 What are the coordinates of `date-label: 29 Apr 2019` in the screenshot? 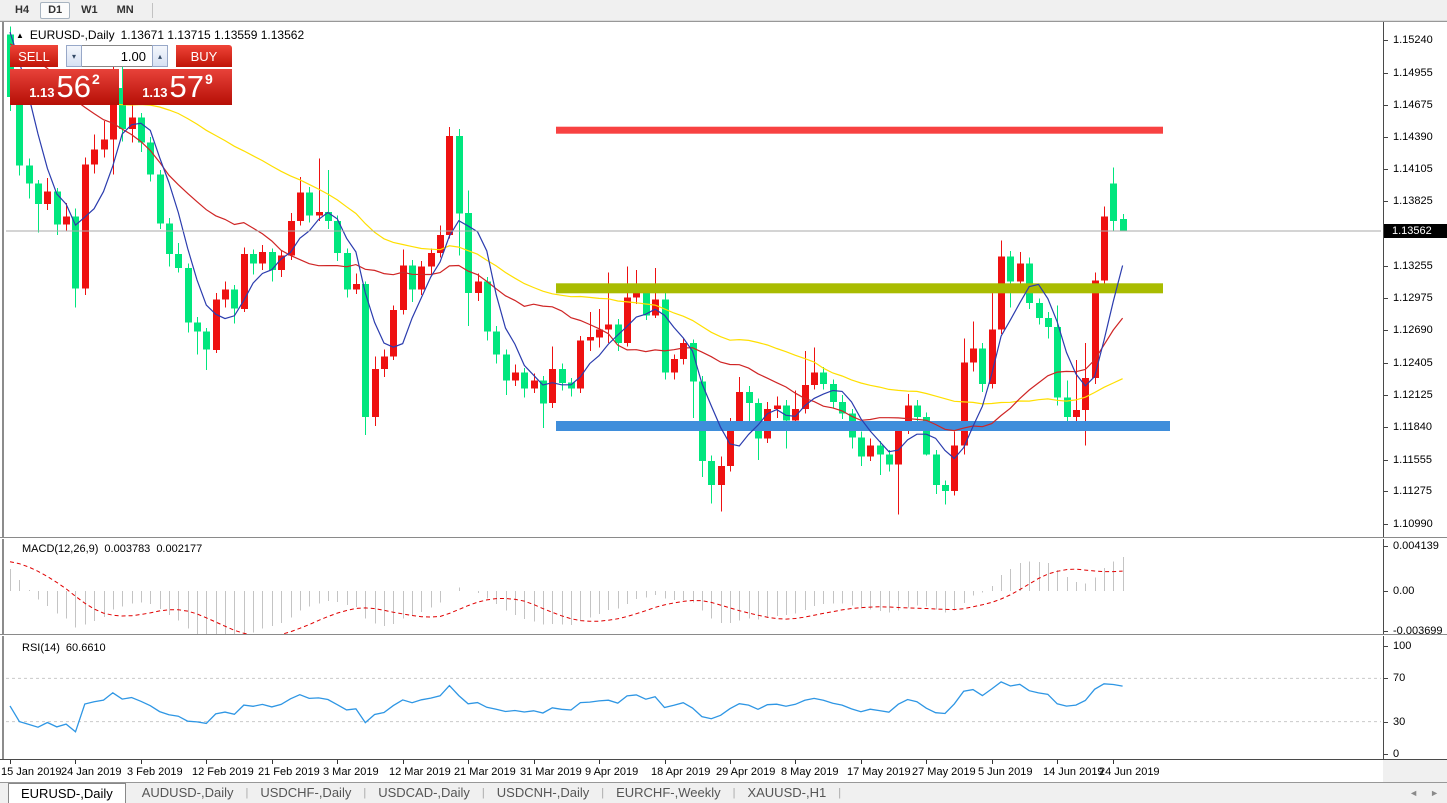 It's located at (746, 772).